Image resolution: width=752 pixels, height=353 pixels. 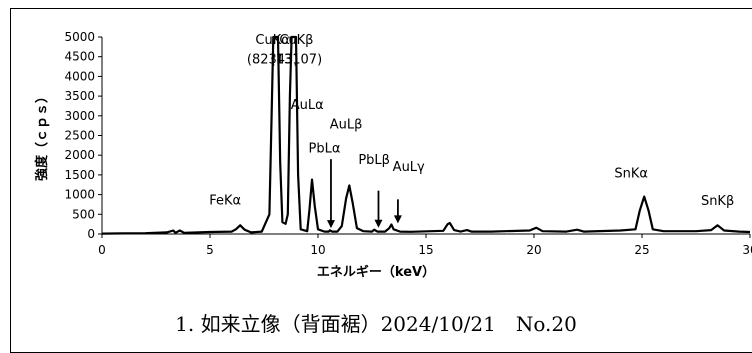 What do you see at coordinates (374, 160) in the screenshot?
I see `peak-label: PbLβ` at bounding box center [374, 160].